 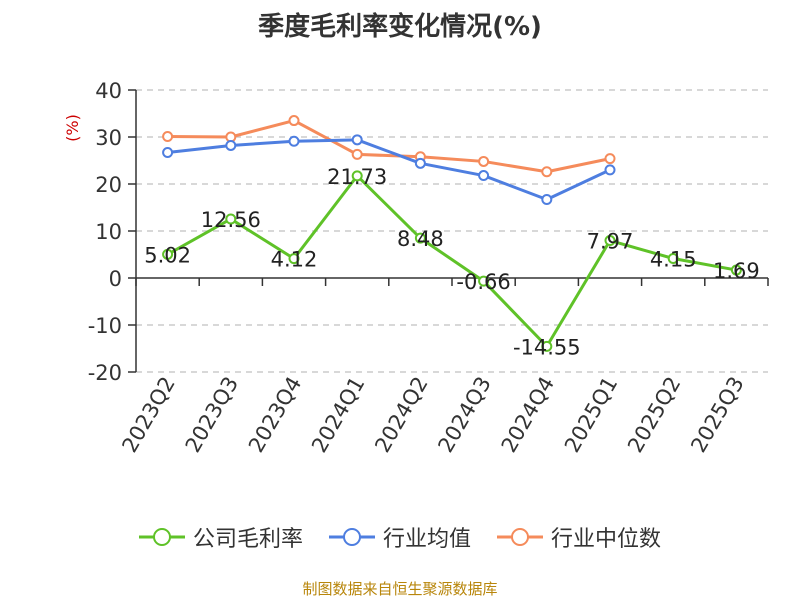 I want to click on x-tick-label: 2024Q1, so click(x=338, y=415).